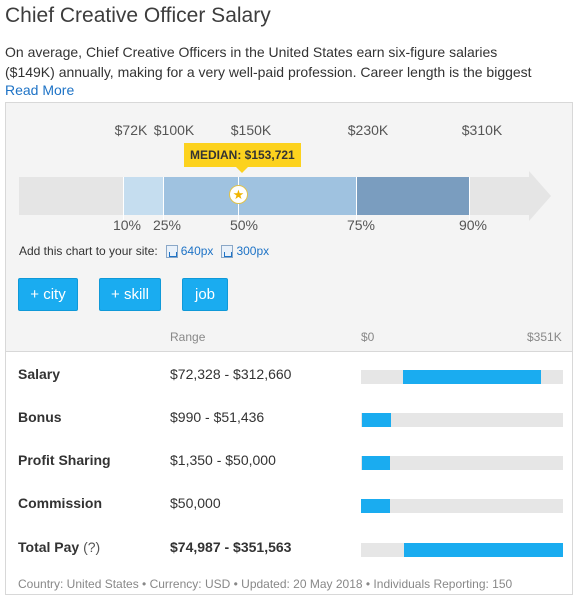  What do you see at coordinates (48, 294) in the screenshot?
I see `add-city-button: + city` at bounding box center [48, 294].